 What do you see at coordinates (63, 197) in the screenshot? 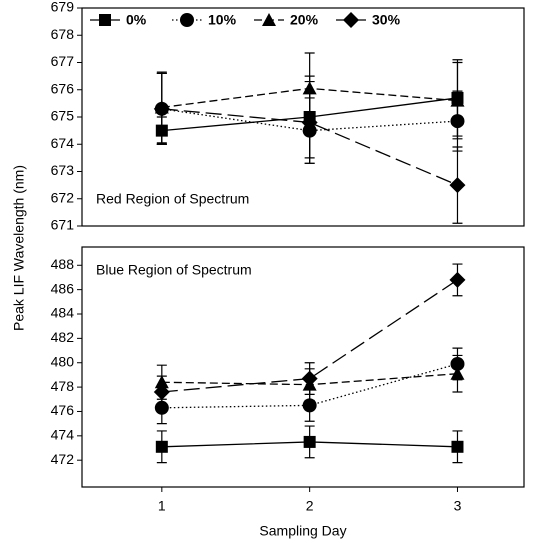
I see `y-tick-label: 672` at bounding box center [63, 197].